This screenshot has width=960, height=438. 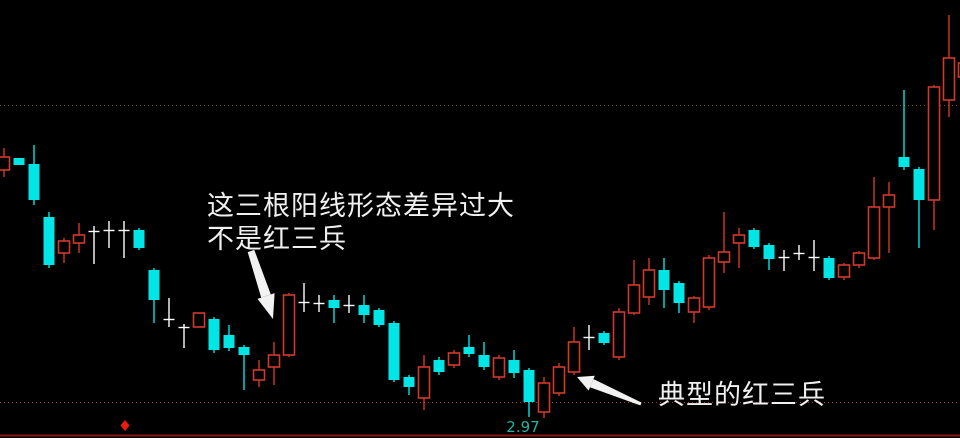 What do you see at coordinates (361, 206) in the screenshot?
I see `annotation-line1: 这三根阳线形态差异过大` at bounding box center [361, 206].